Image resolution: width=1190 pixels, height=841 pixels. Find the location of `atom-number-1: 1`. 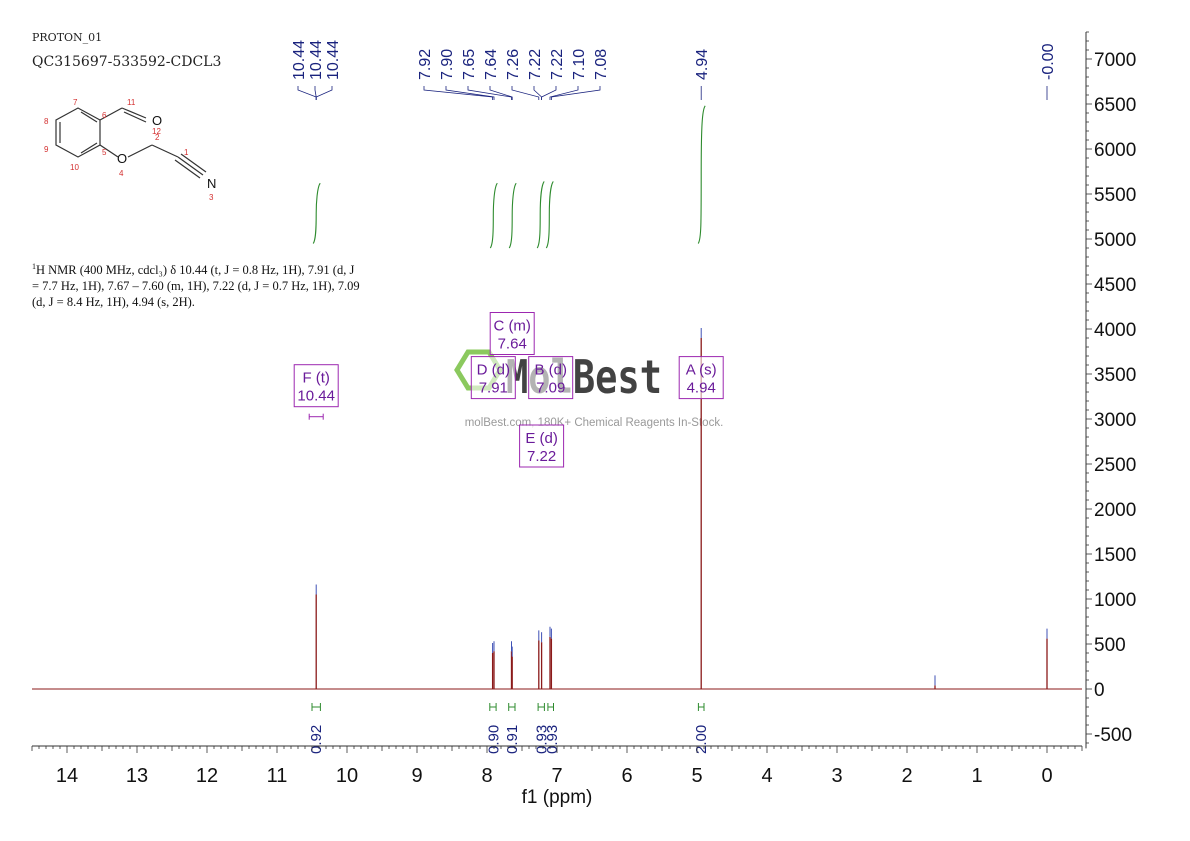

atom-number-1: 1 is located at coordinates (186, 152).